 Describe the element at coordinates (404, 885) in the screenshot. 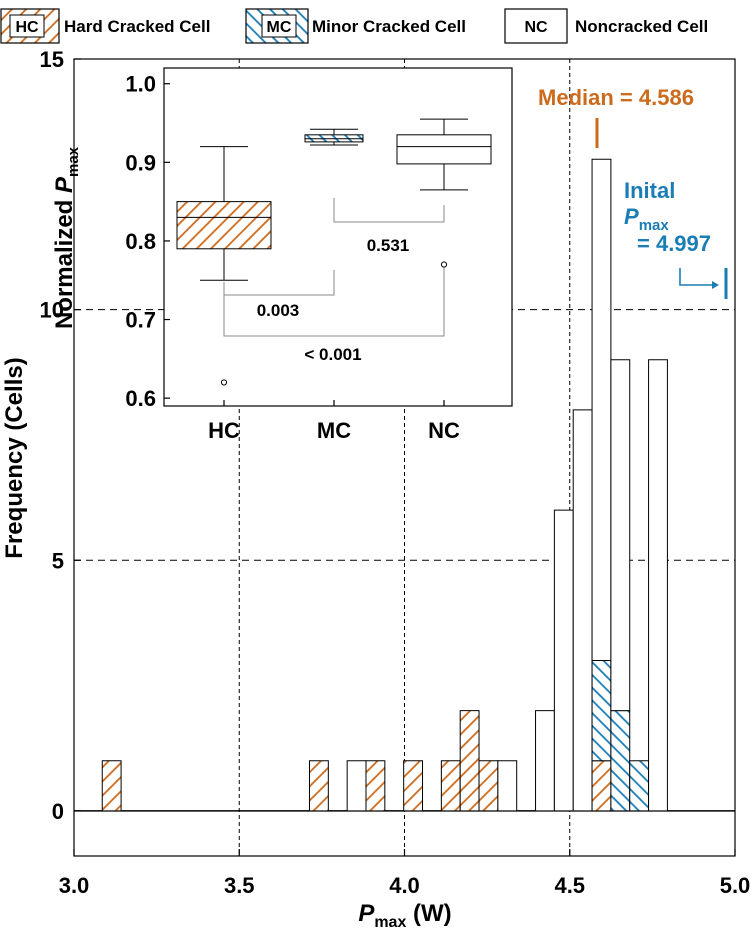

I see `x-tick-label: 4.0` at that location.